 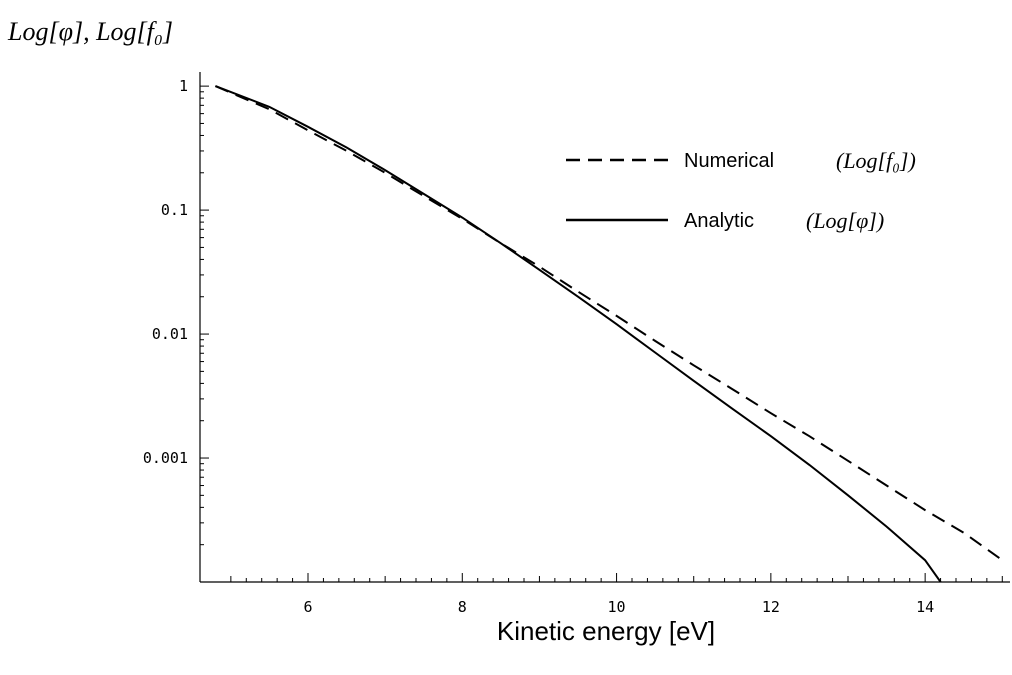 What do you see at coordinates (876, 160) in the screenshot?
I see `legend-math-numerical: (Log[f₀])` at bounding box center [876, 160].